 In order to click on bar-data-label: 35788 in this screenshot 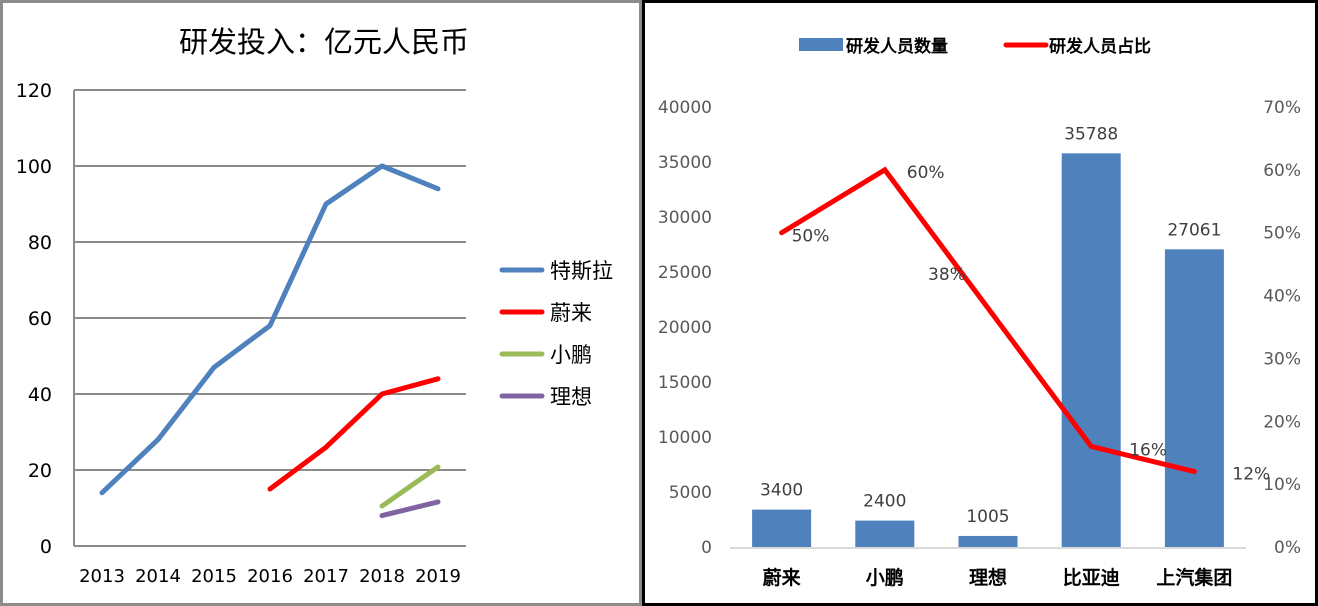, I will do `click(1091, 134)`.